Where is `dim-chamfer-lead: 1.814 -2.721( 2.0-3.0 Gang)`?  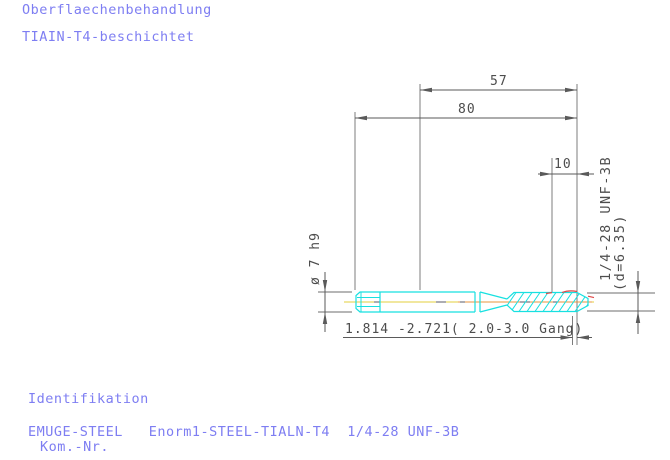
dim-chamfer-lead: 1.814 -2.721( 2.0-3.0 Gang) is located at coordinates (467, 331).